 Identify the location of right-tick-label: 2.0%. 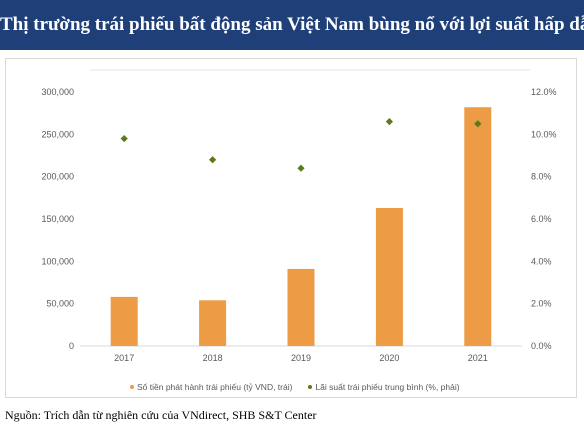
(541, 304).